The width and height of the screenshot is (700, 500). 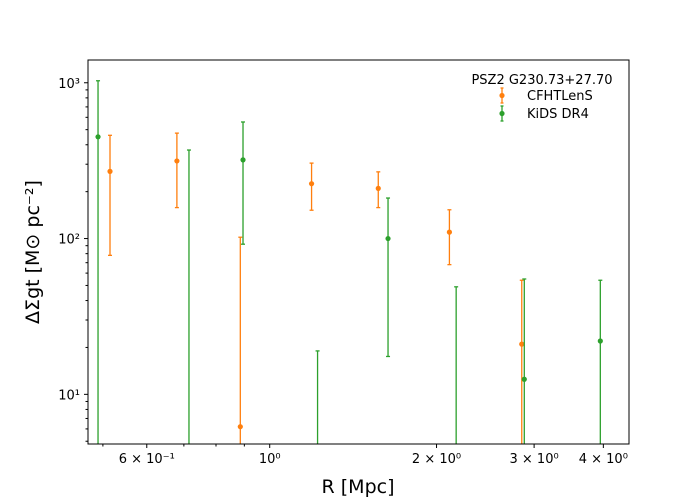 What do you see at coordinates (560, 96) in the screenshot?
I see `legend-label-cfhtlens: CFHTLenS` at bounding box center [560, 96].